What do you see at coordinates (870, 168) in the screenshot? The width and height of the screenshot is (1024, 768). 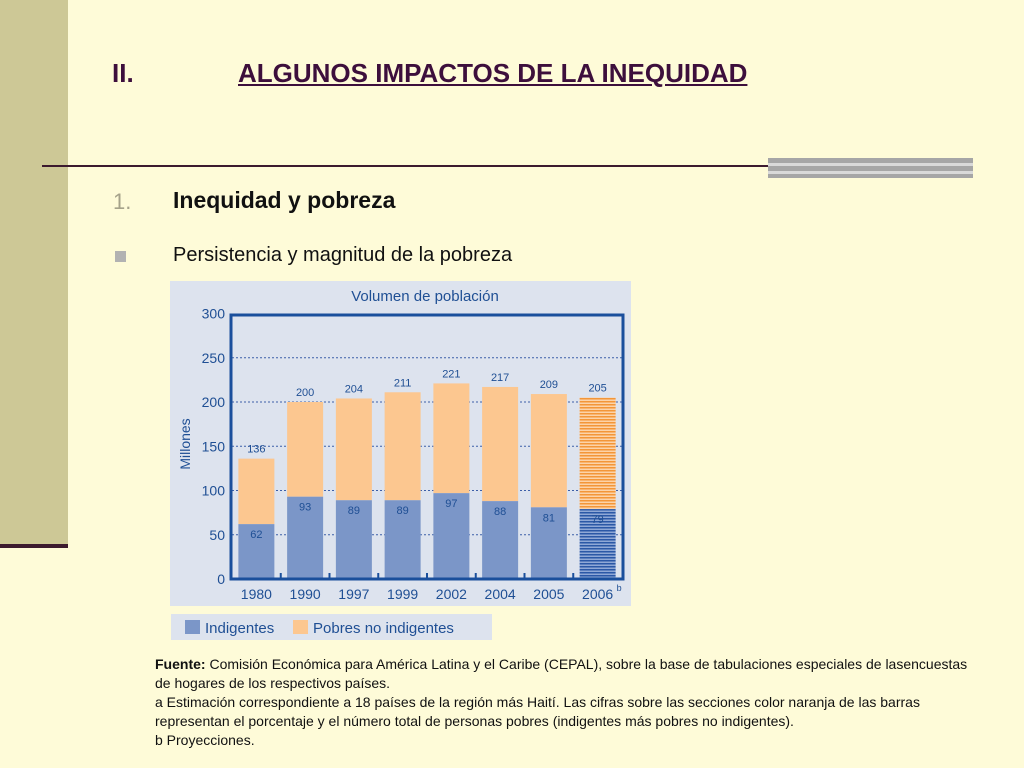 I see `title-rule-accent` at bounding box center [870, 168].